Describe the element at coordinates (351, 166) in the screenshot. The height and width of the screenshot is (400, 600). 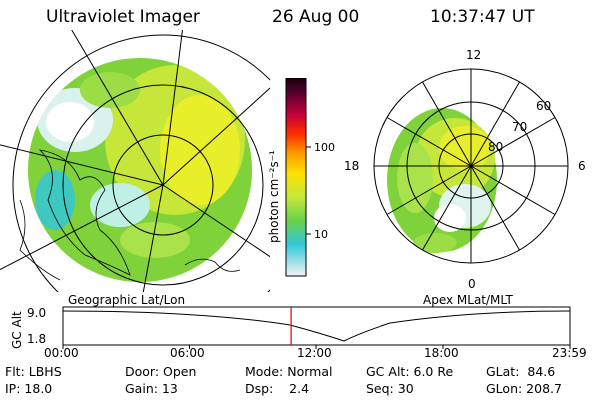
I see `mlt-label-18: 18` at that location.